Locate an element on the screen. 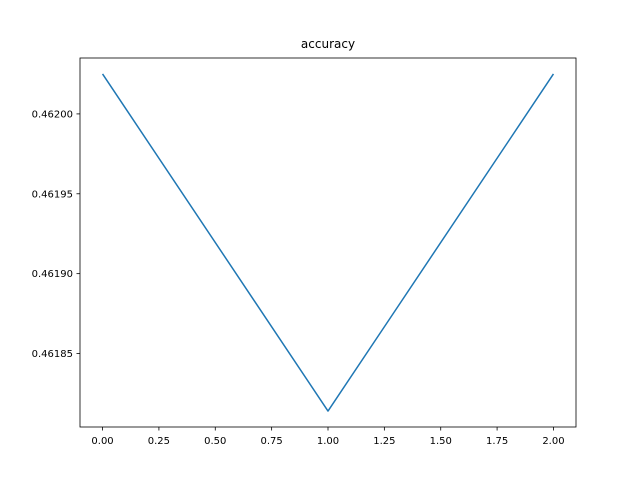 The image size is (640, 480). chart-title: accuracy is located at coordinates (328, 44).